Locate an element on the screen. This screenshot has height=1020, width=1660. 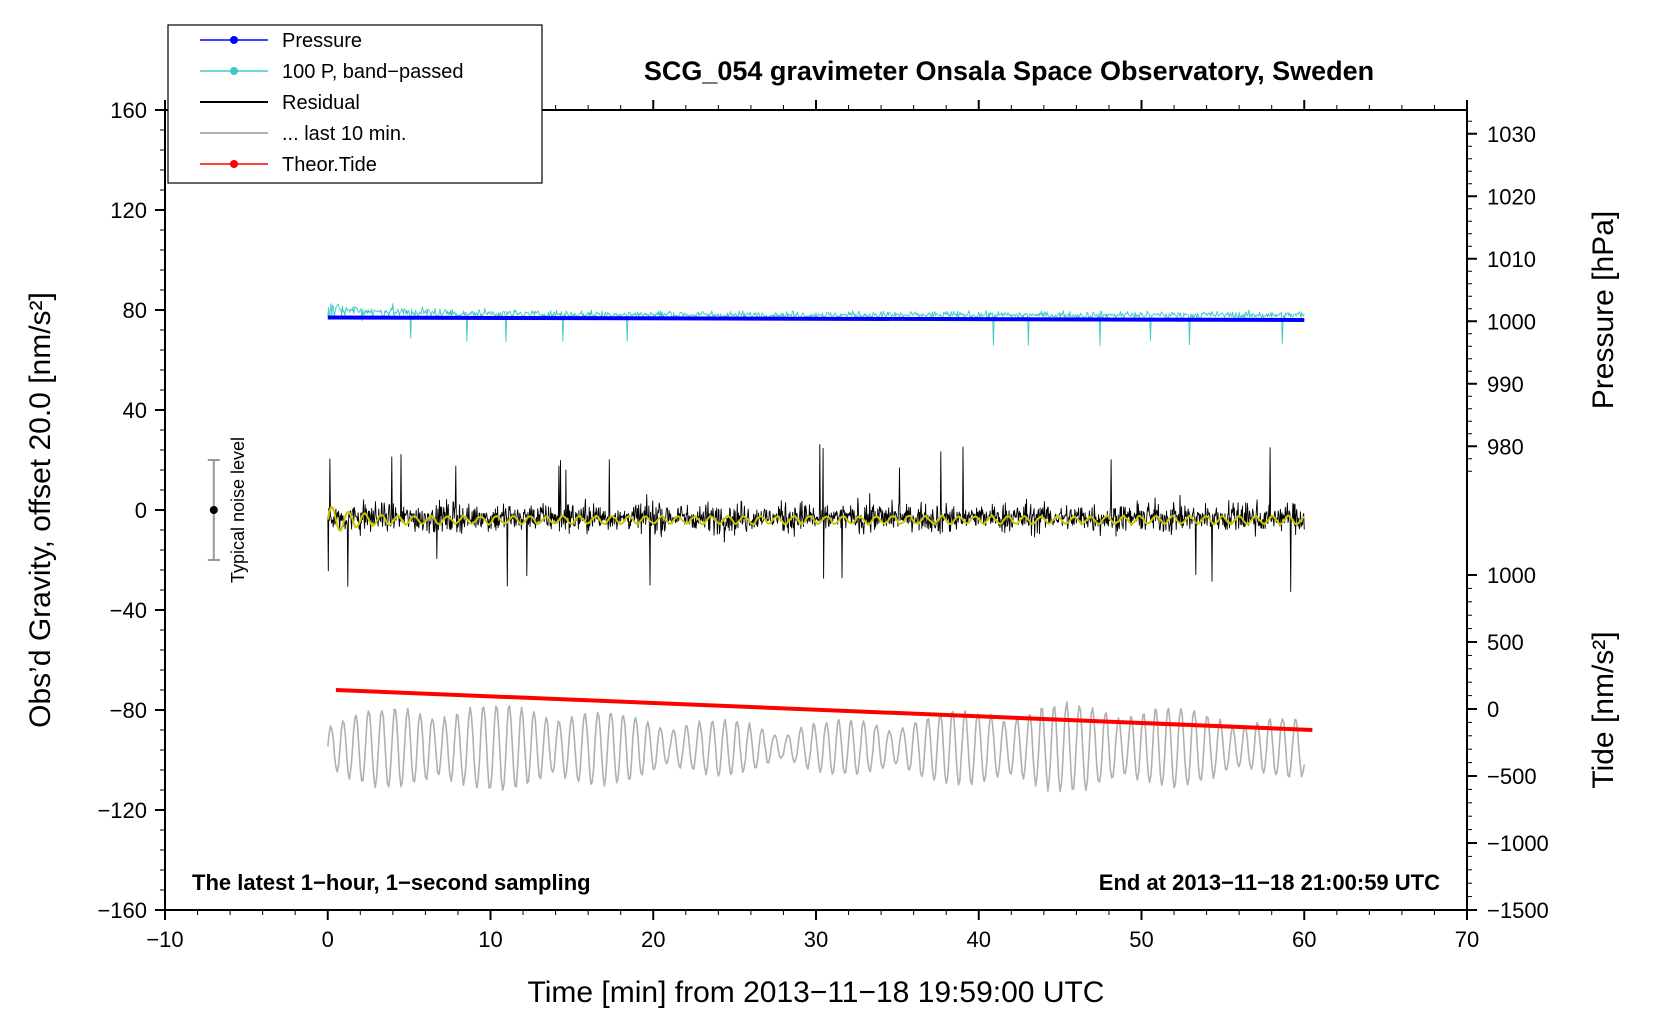
x-tick-label: 50 is located at coordinates (1141, 939).